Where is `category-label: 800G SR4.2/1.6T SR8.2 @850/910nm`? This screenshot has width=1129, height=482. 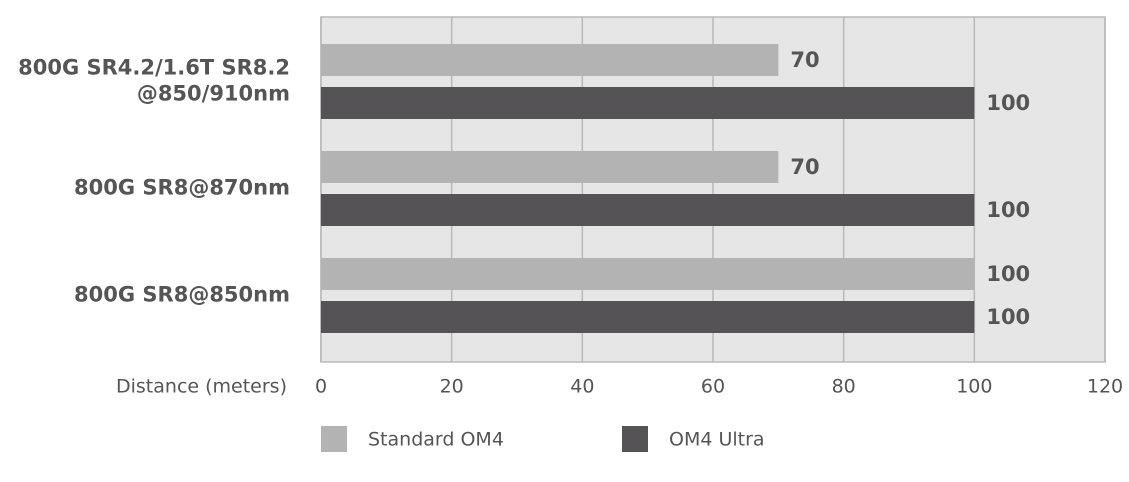 category-label: 800G SR4.2/1.6T SR8.2 @850/910nm is located at coordinates (154, 81).